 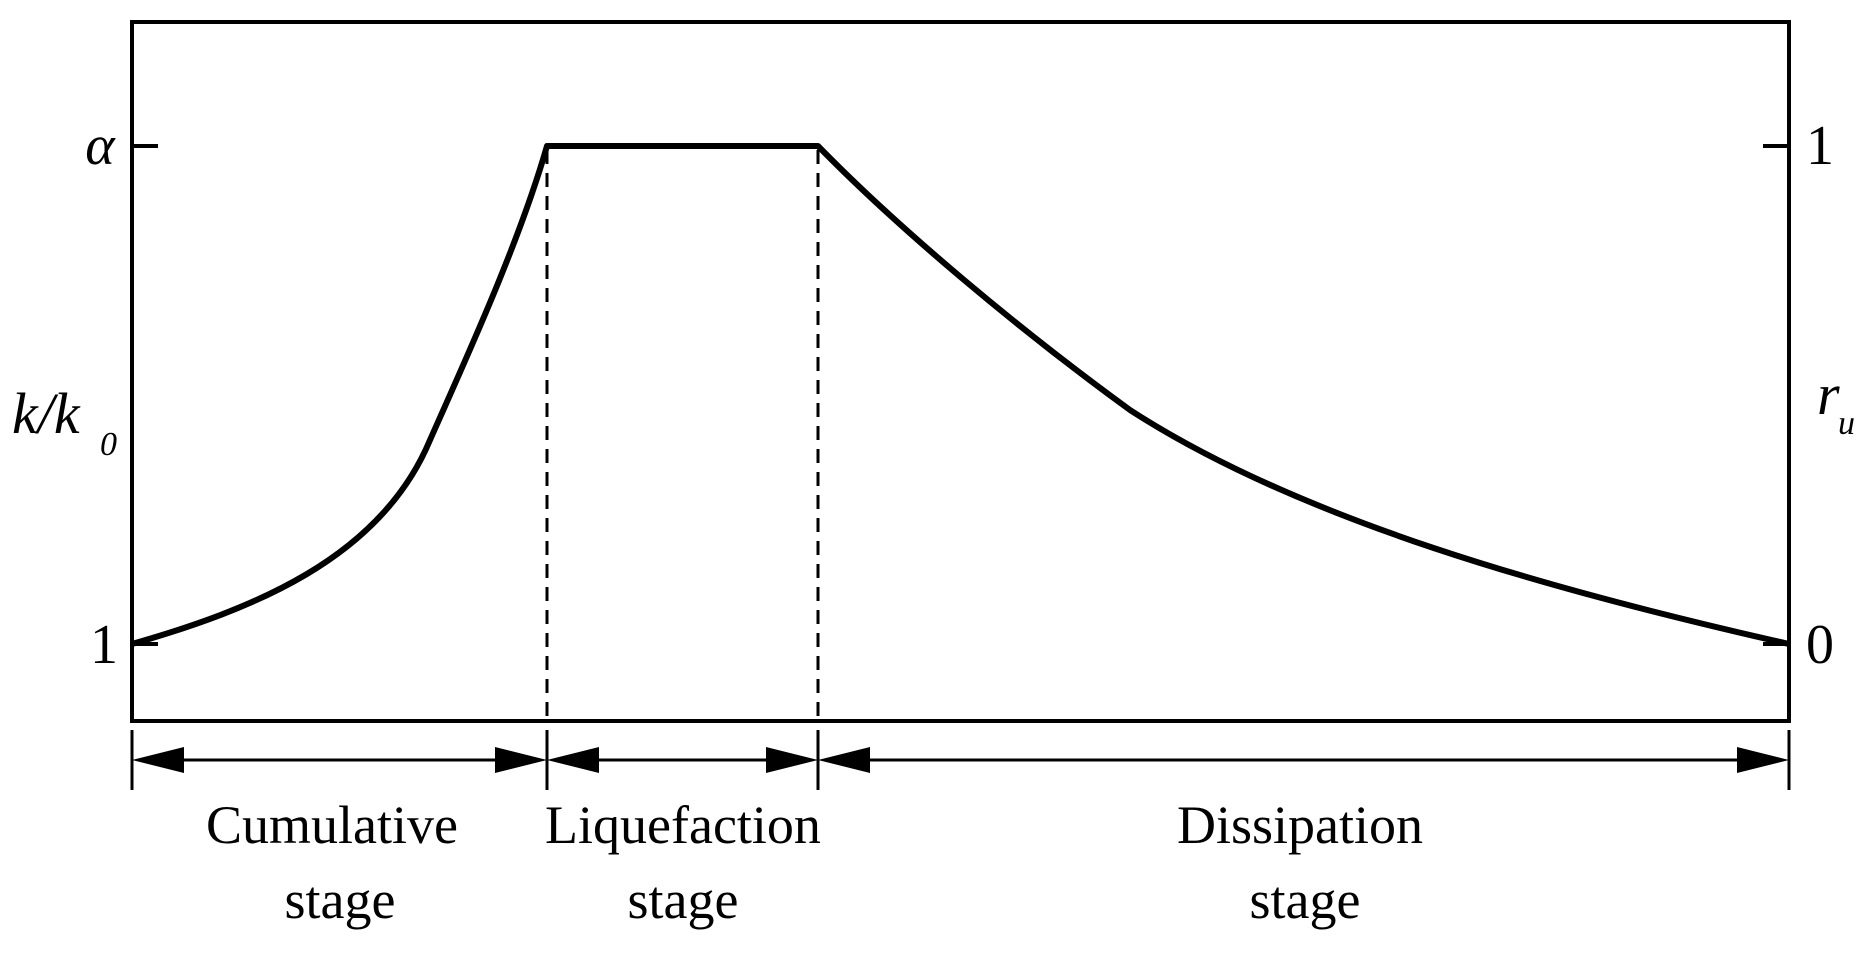 What do you see at coordinates (108, 444) in the screenshot?
I see `left-axis-label-subscript: 0` at bounding box center [108, 444].